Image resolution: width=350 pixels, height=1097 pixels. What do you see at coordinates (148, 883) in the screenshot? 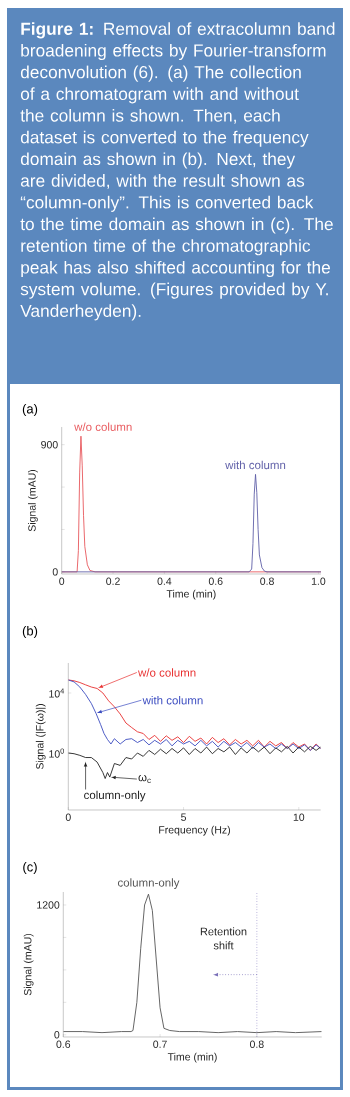
I see `series-label: column-only` at bounding box center [148, 883].